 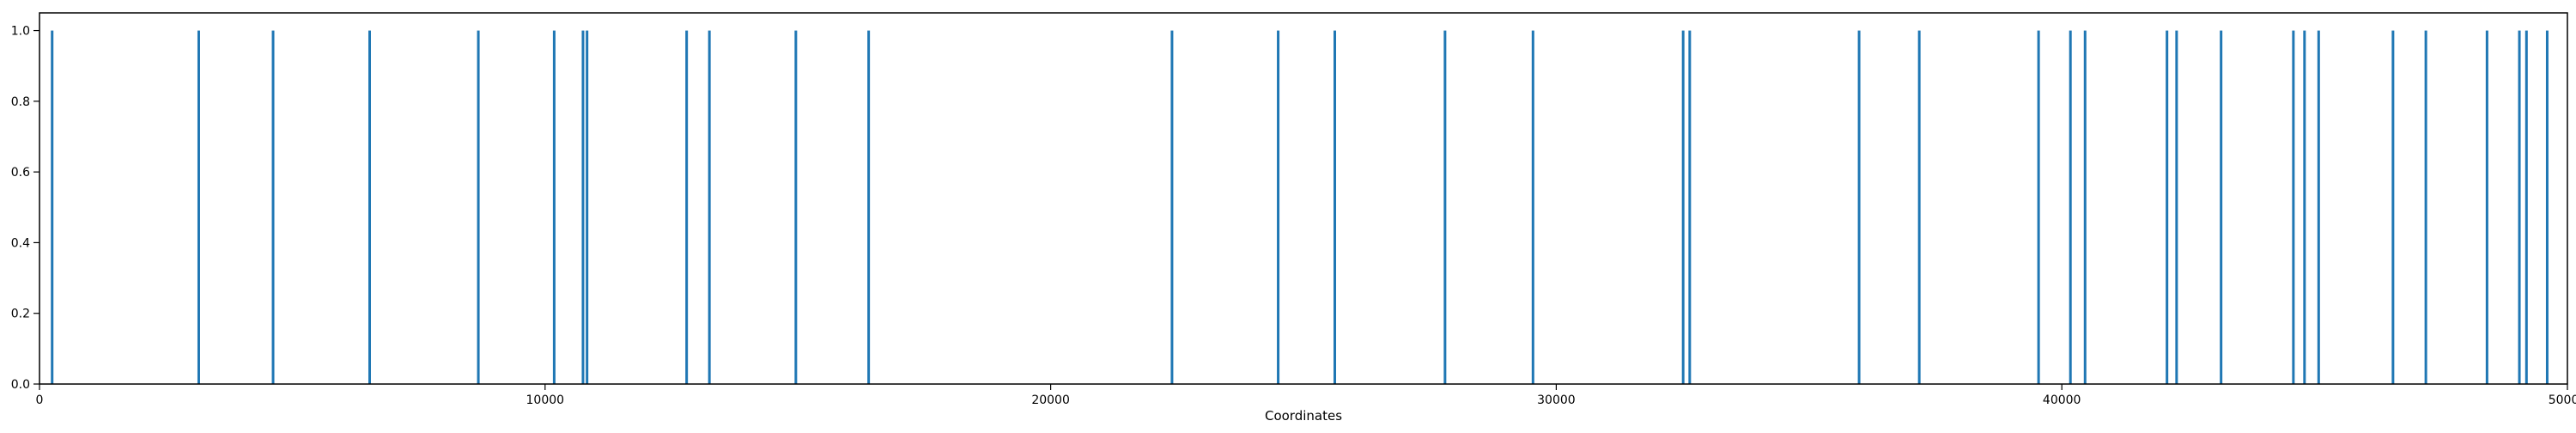 What do you see at coordinates (21, 173) in the screenshot?
I see `y-tick-label: 0.6` at bounding box center [21, 173].